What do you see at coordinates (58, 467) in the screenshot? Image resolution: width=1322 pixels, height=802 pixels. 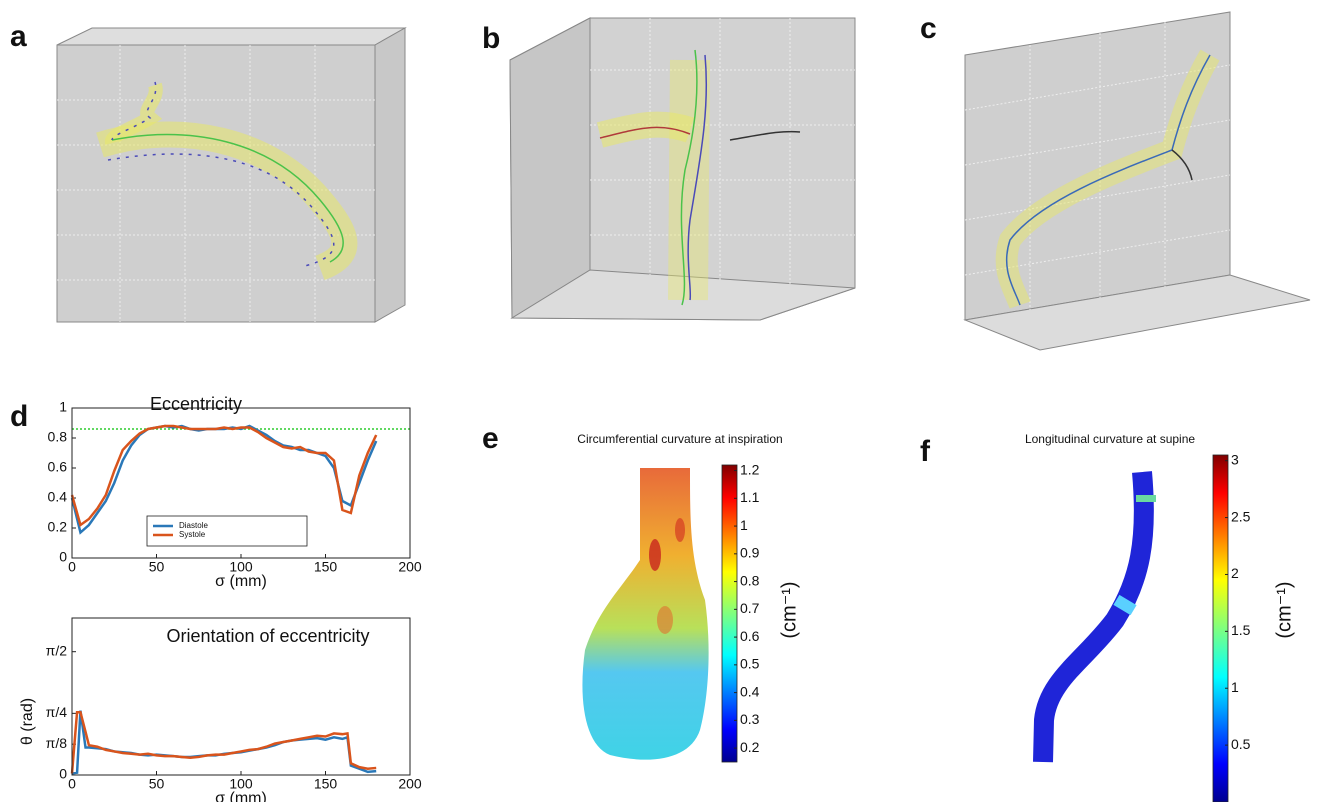 I see `y-tick-label: 0.6` at bounding box center [58, 467].